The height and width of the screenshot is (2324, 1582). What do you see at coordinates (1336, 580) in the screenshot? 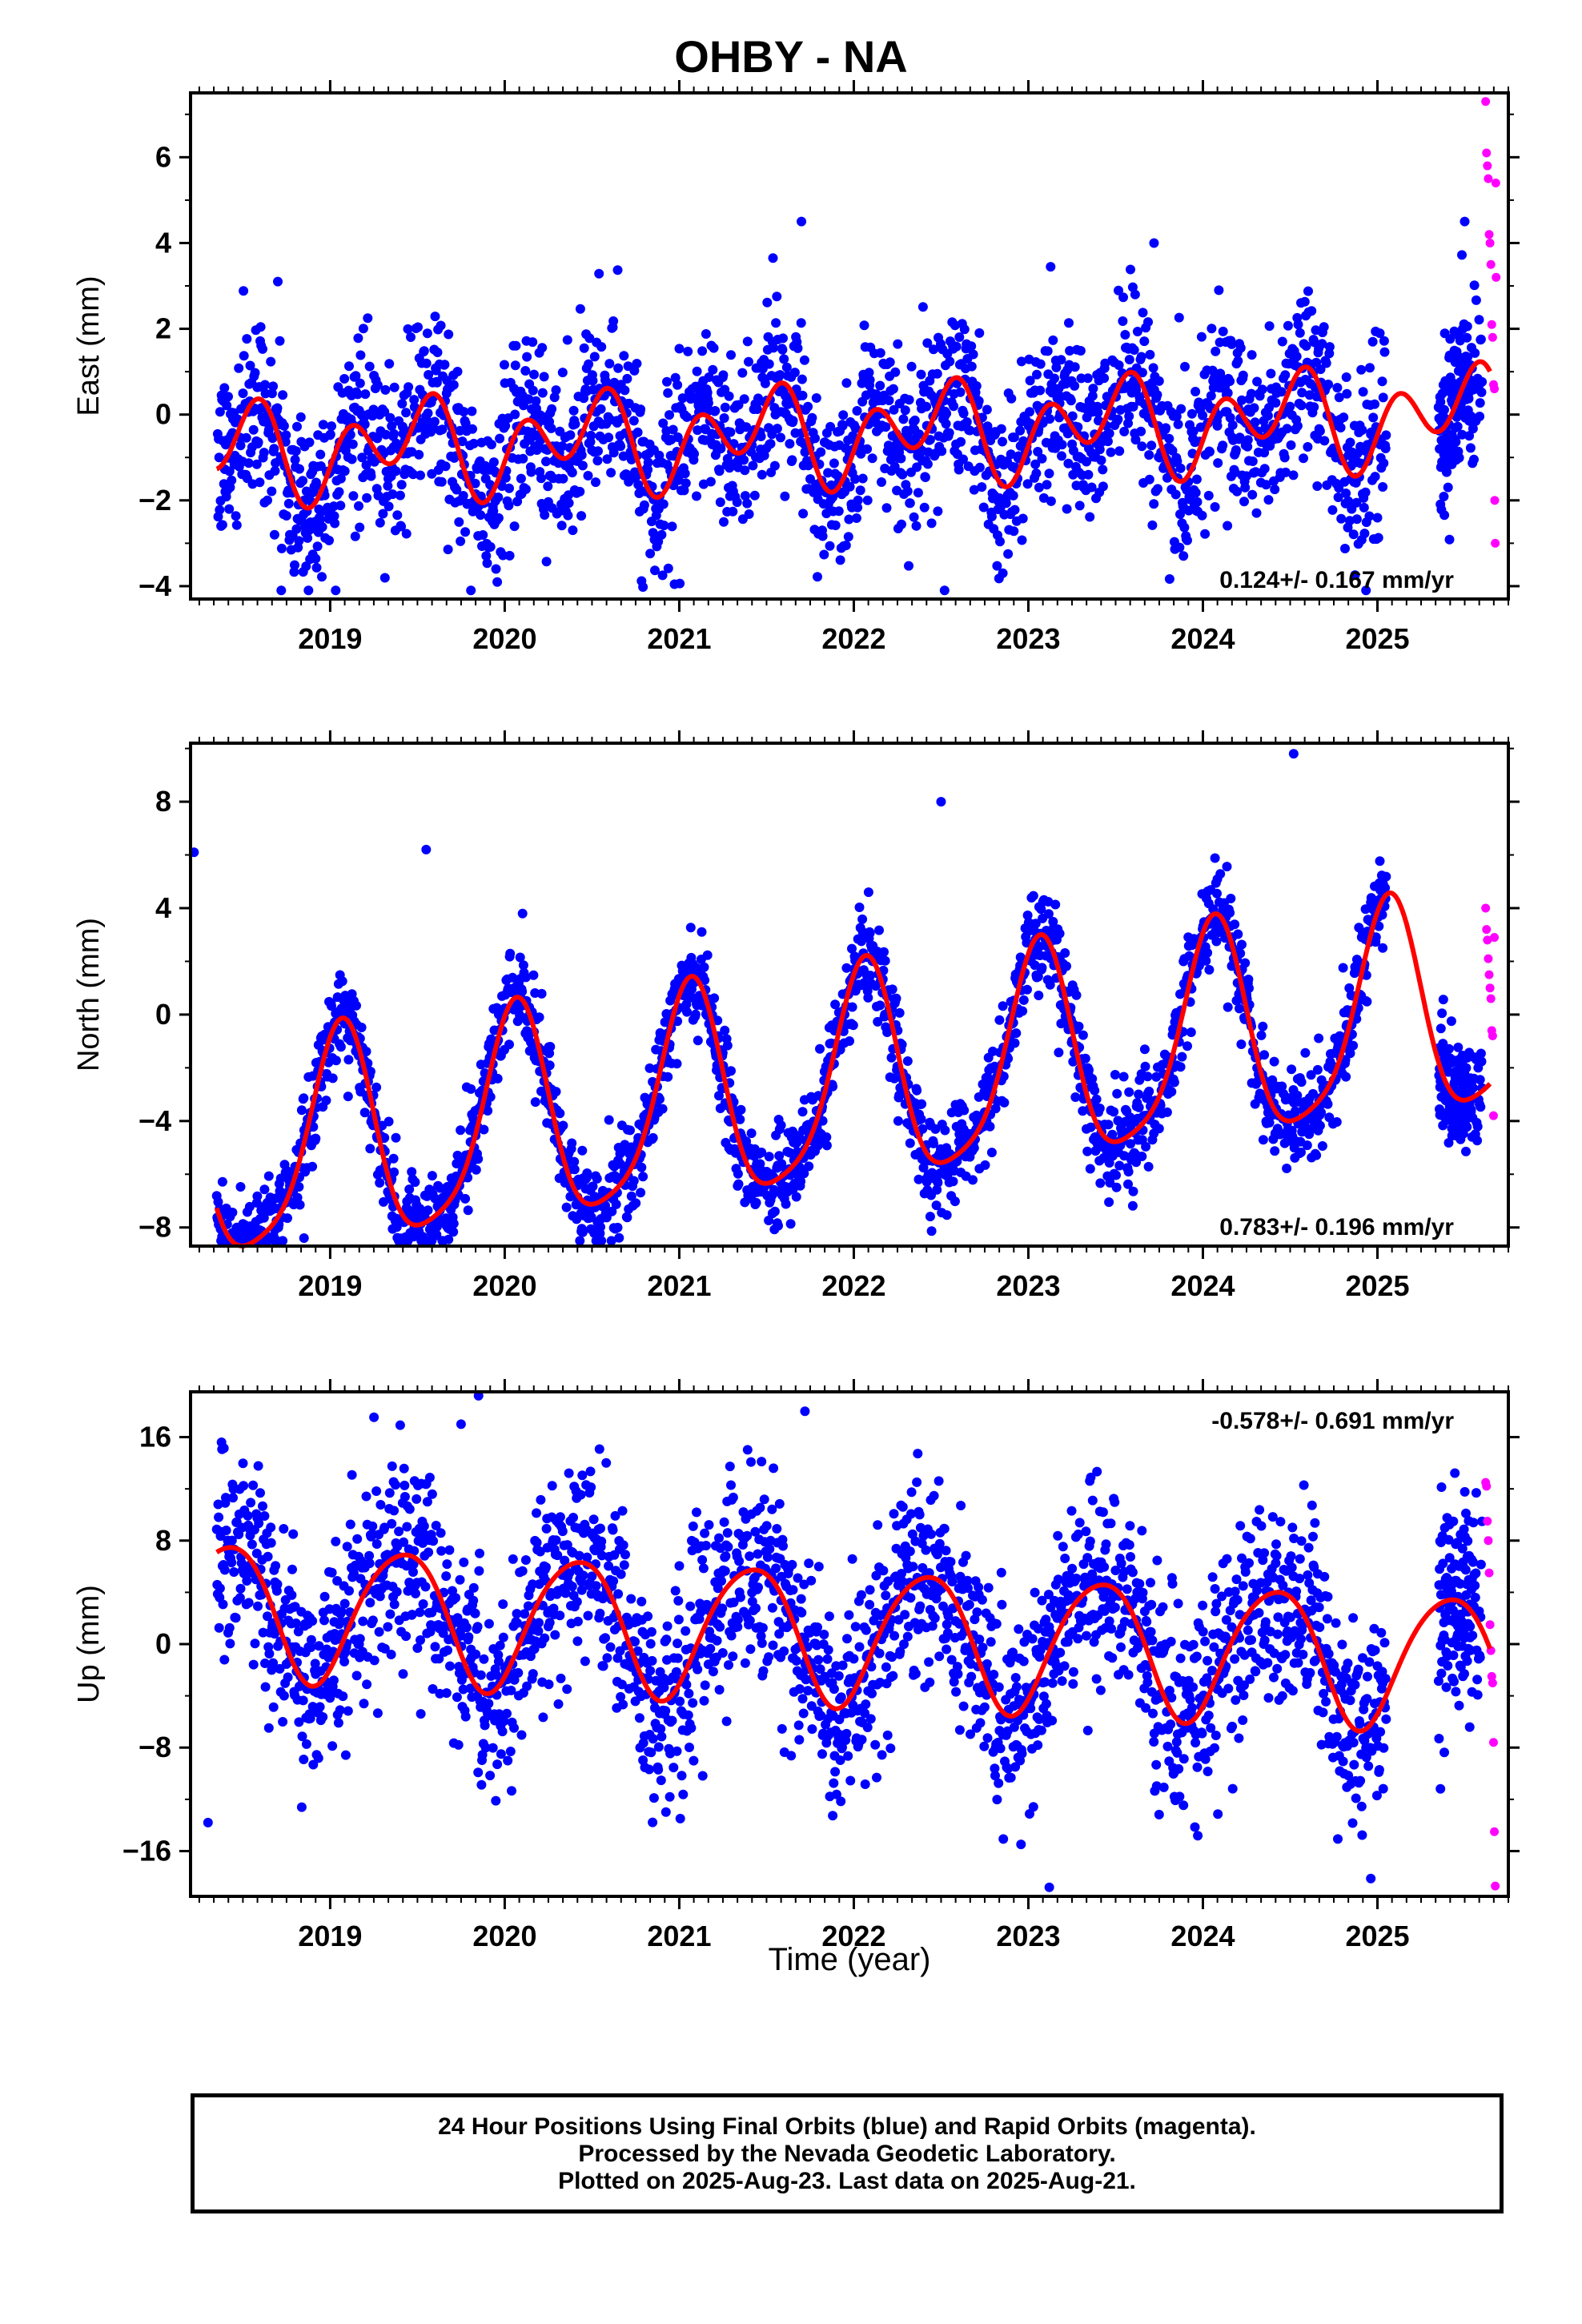
I see `rate-annotation: 0.124+/- 0.167 mm/yr` at bounding box center [1336, 580].